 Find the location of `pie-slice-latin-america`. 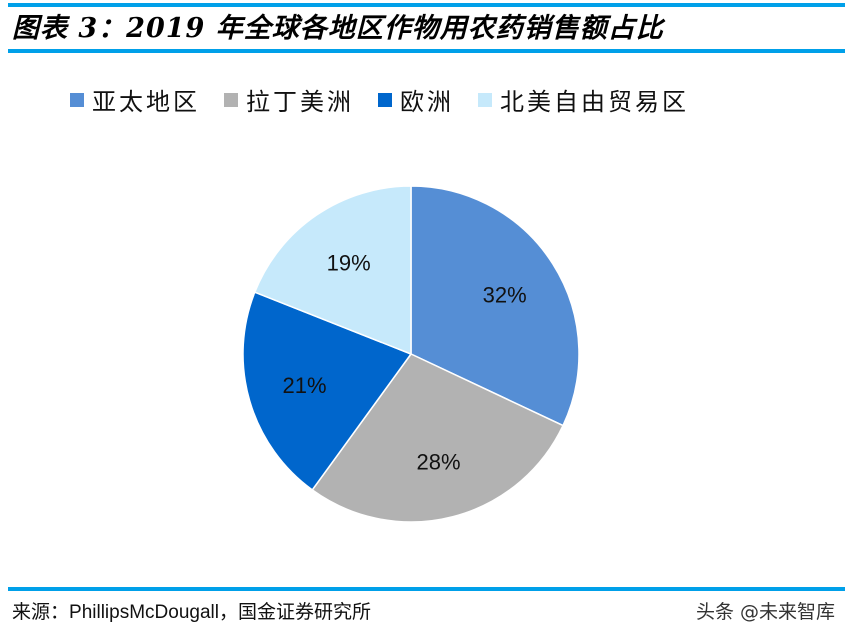

pie-slice-latin-america is located at coordinates (438, 438).